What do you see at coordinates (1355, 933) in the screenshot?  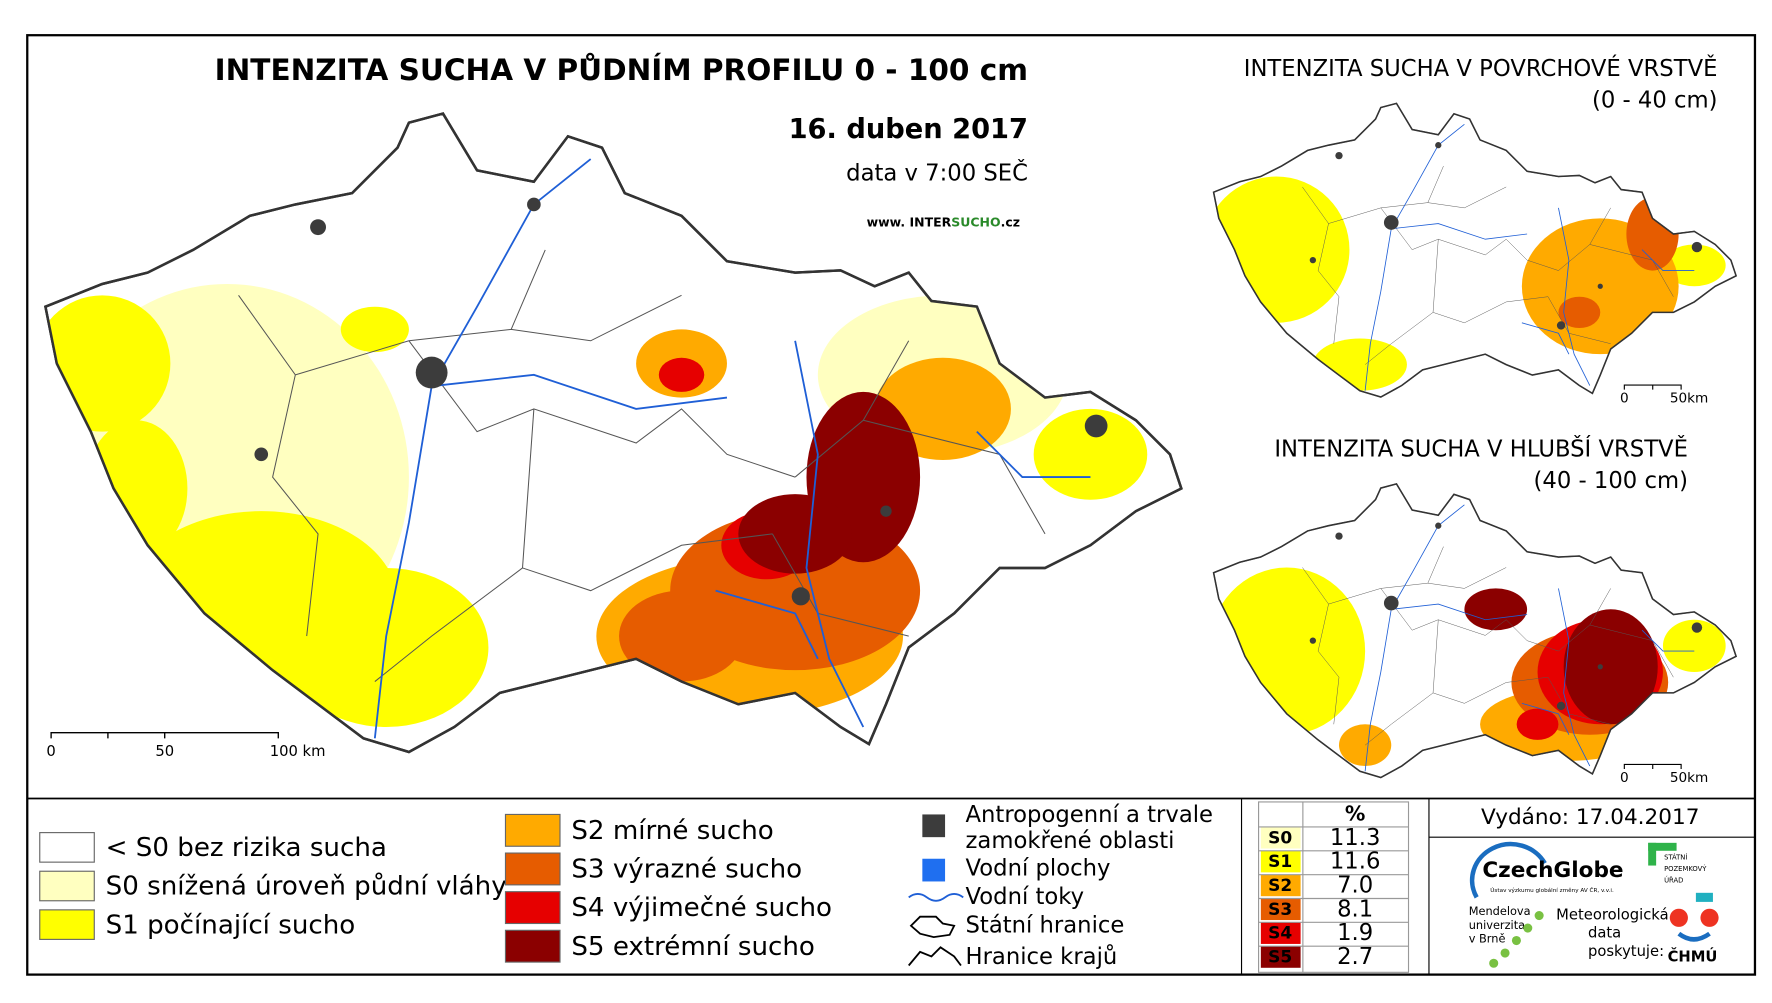 I see `table-value: 1.9` at bounding box center [1355, 933].